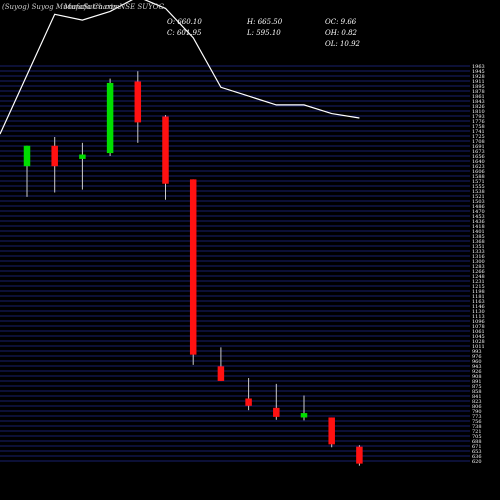  Describe the element at coordinates (478, 297) in the screenshot. I see `price-tick-label: 1181` at that location.